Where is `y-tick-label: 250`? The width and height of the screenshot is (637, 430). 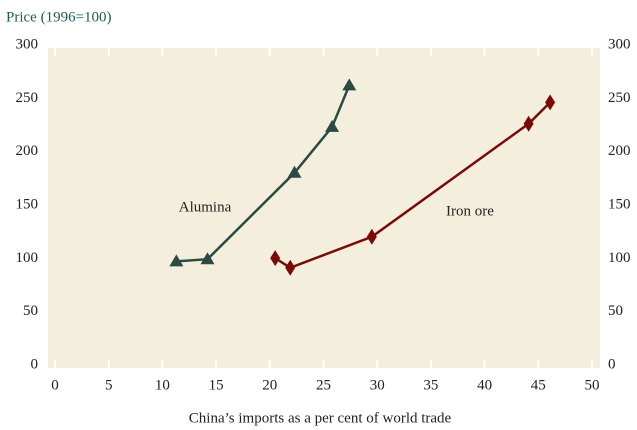
y-tick-label: 250 is located at coordinates (27, 98).